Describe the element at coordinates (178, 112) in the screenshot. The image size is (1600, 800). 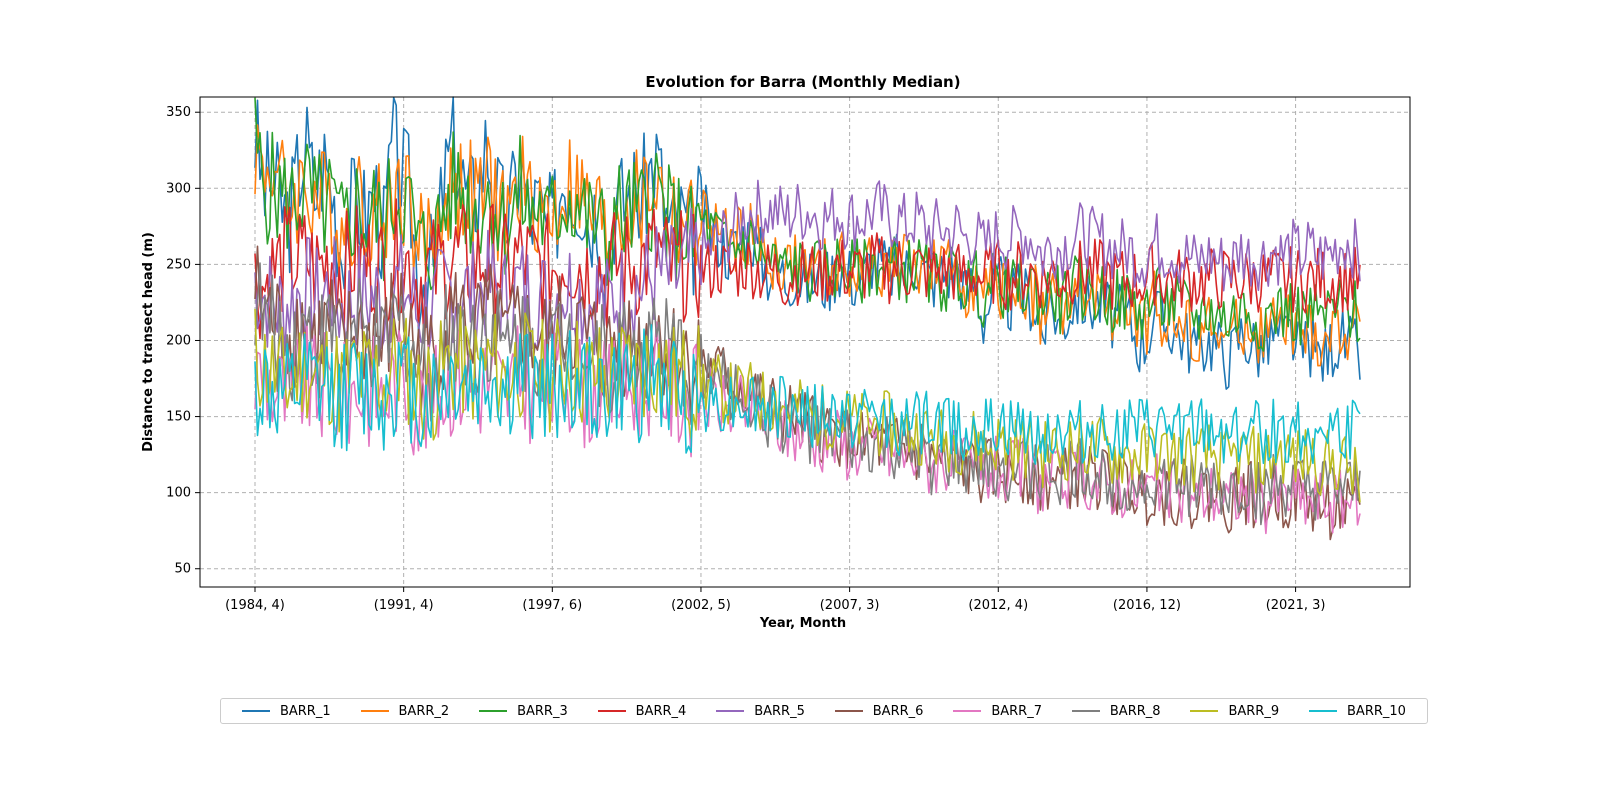
I see `y-tick-label: 350` at that location.